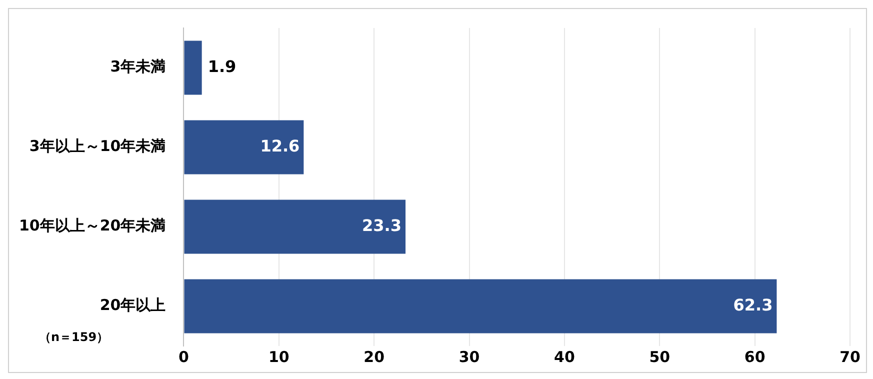 This screenshot has width=873, height=379. What do you see at coordinates (183, 357) in the screenshot?
I see `x-tick-label: 0` at bounding box center [183, 357].